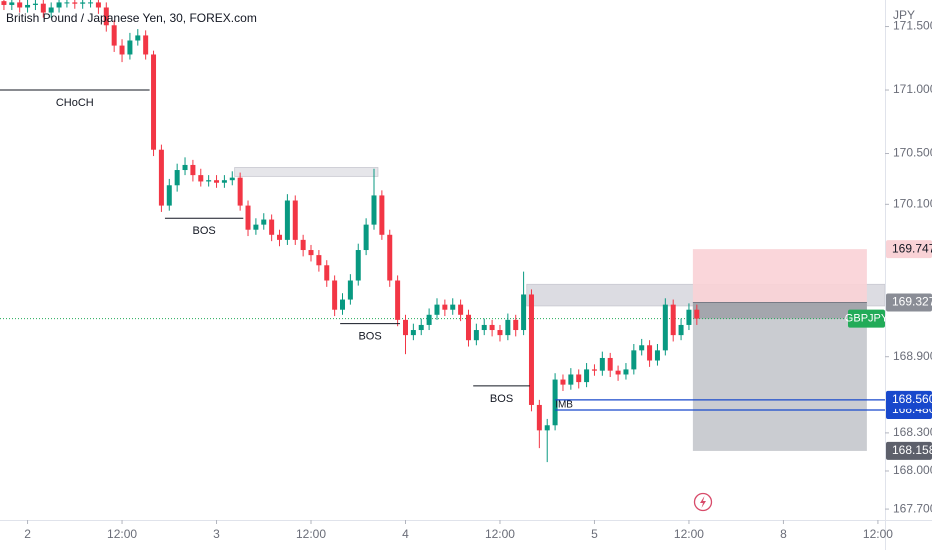  Describe the element at coordinates (912, 399) in the screenshot. I see `price-tag-label: 168.560` at that location.